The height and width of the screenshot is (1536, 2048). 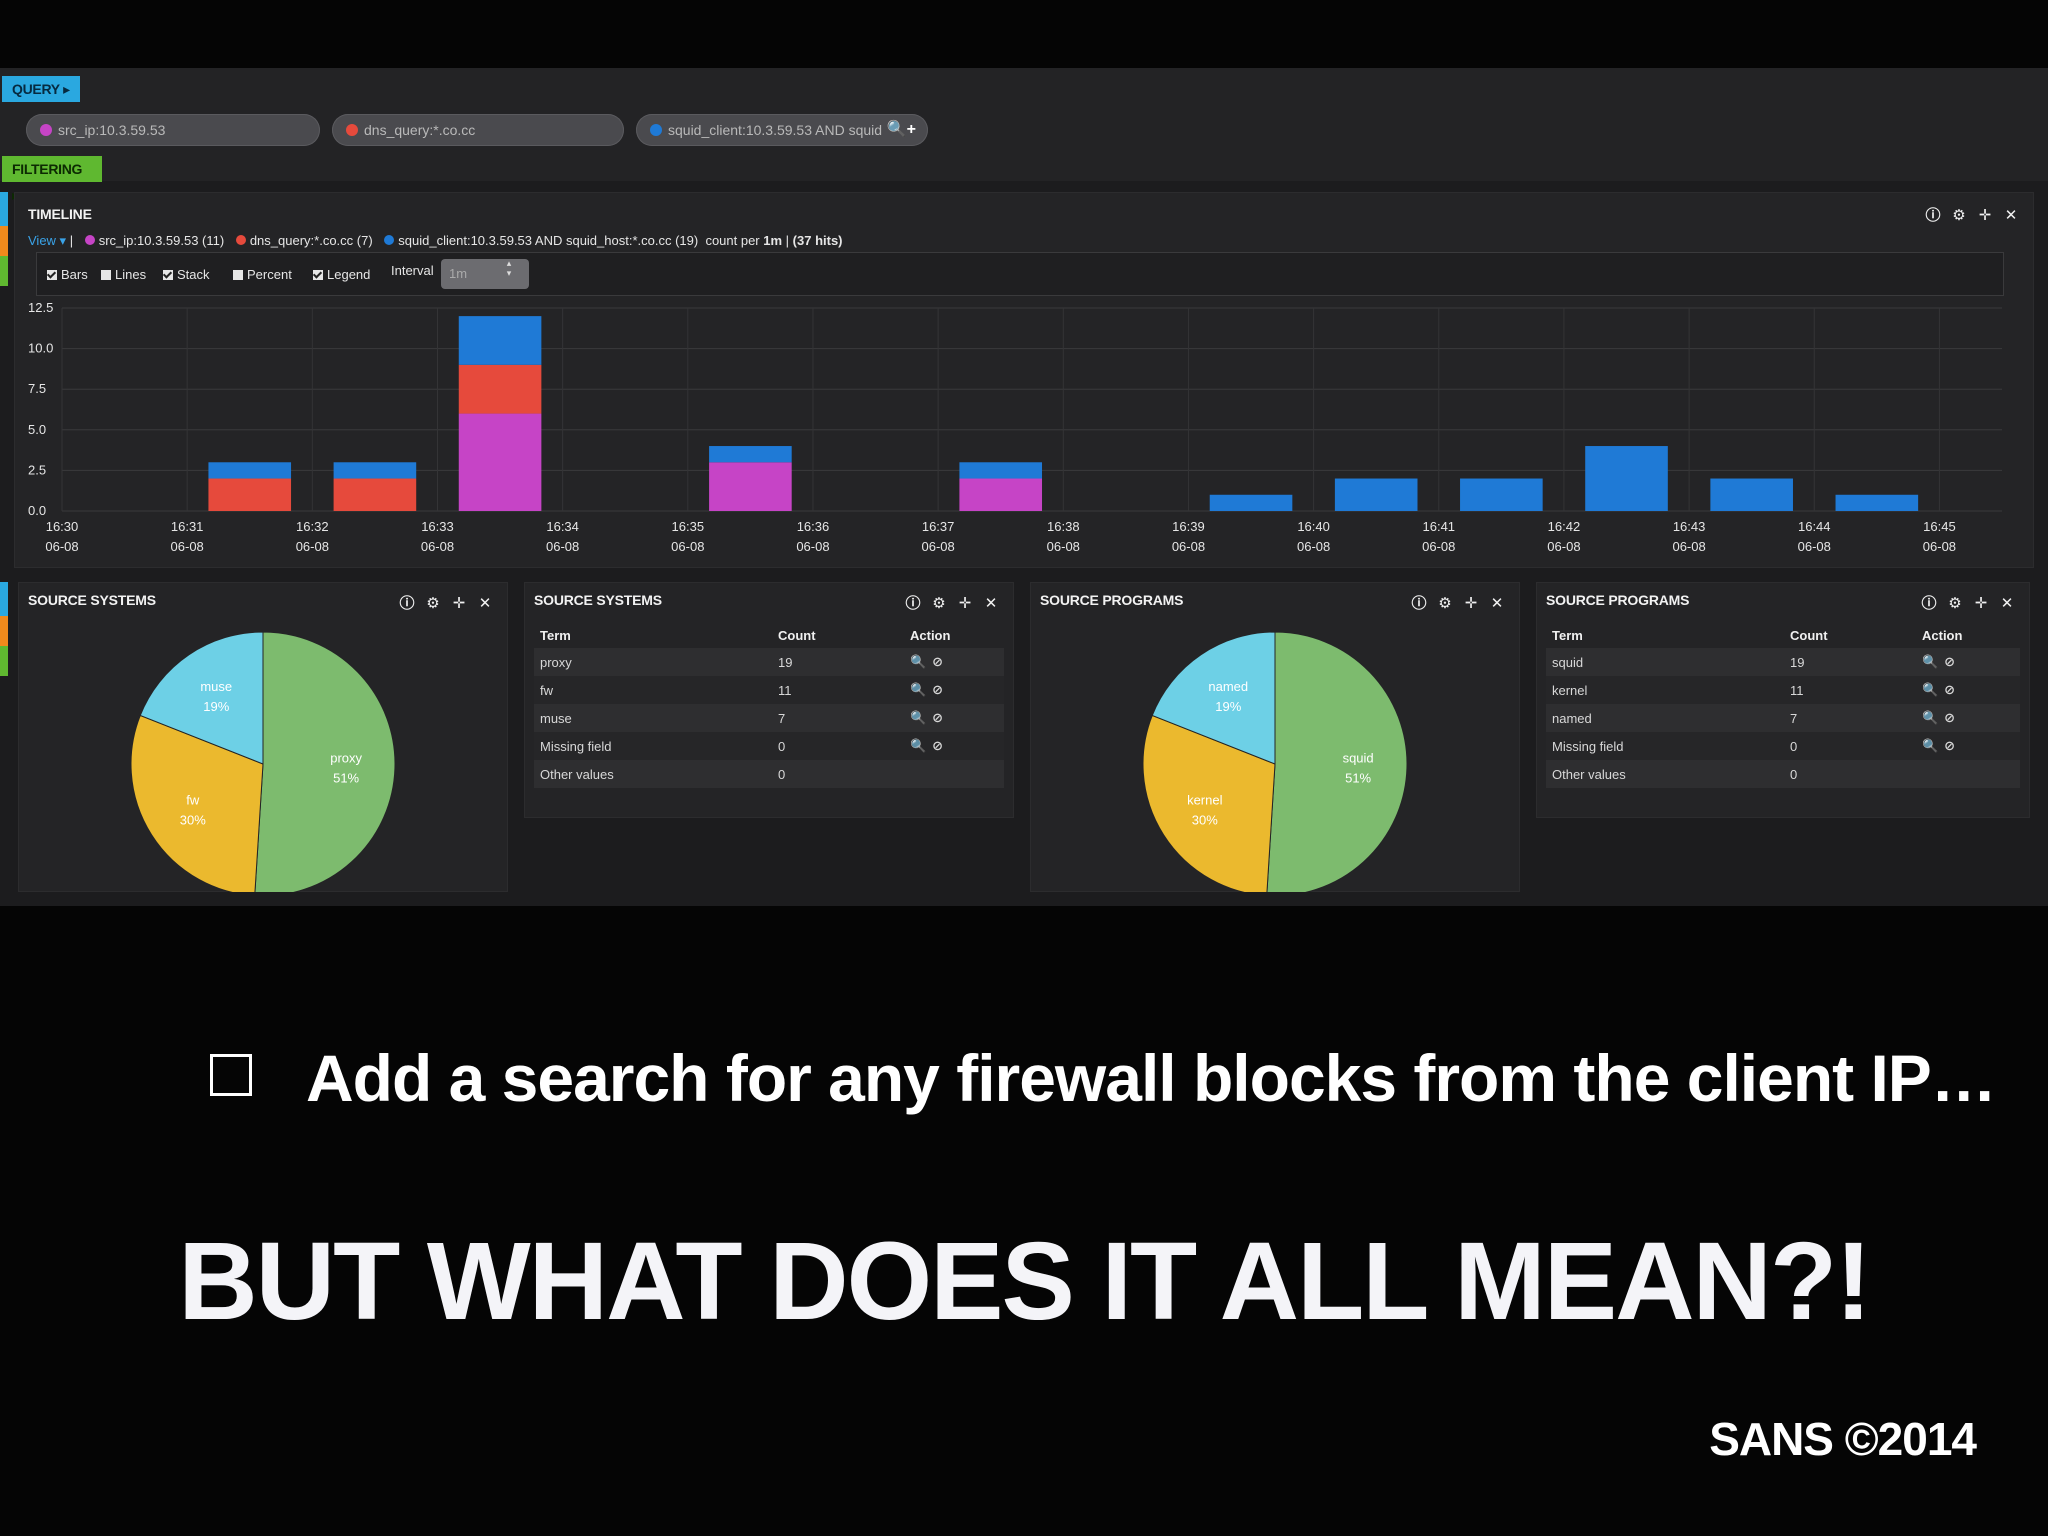 What do you see at coordinates (1783, 774) in the screenshot?
I see `table-row: Other values 0` at bounding box center [1783, 774].